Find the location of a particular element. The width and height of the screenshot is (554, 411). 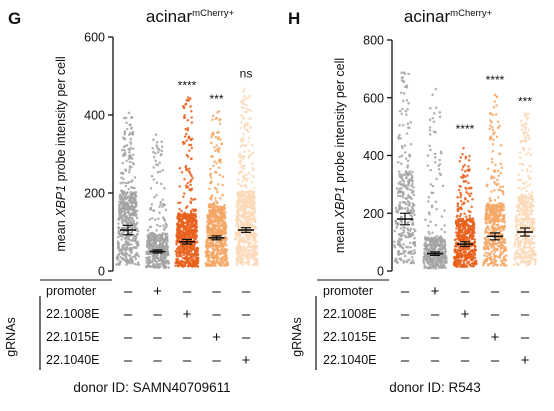

series-3: **** is located at coordinates (465, 195).